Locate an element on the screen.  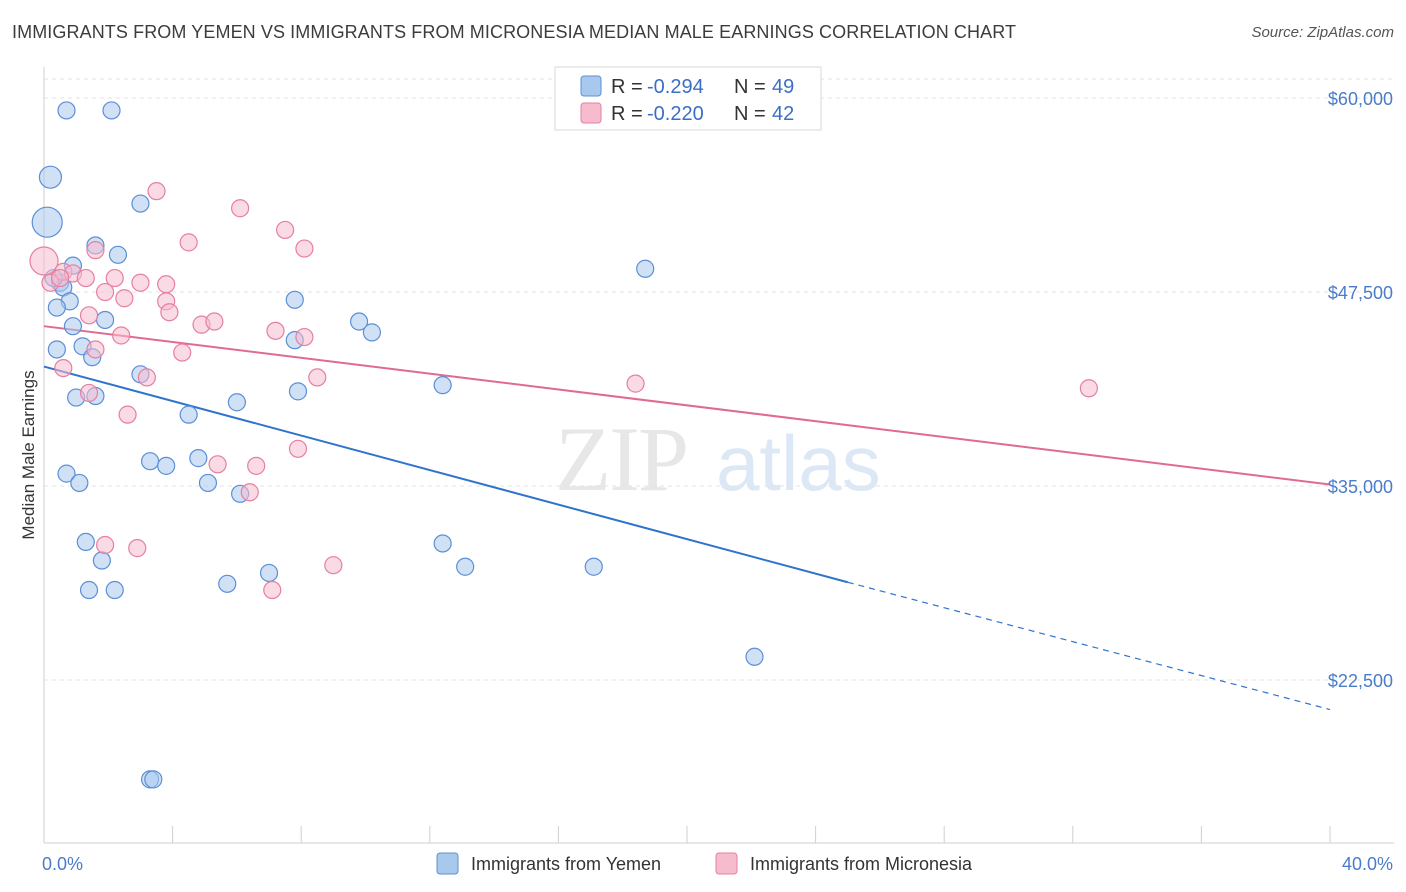
legend-r-label-2: R = is located at coordinates (627, 114).